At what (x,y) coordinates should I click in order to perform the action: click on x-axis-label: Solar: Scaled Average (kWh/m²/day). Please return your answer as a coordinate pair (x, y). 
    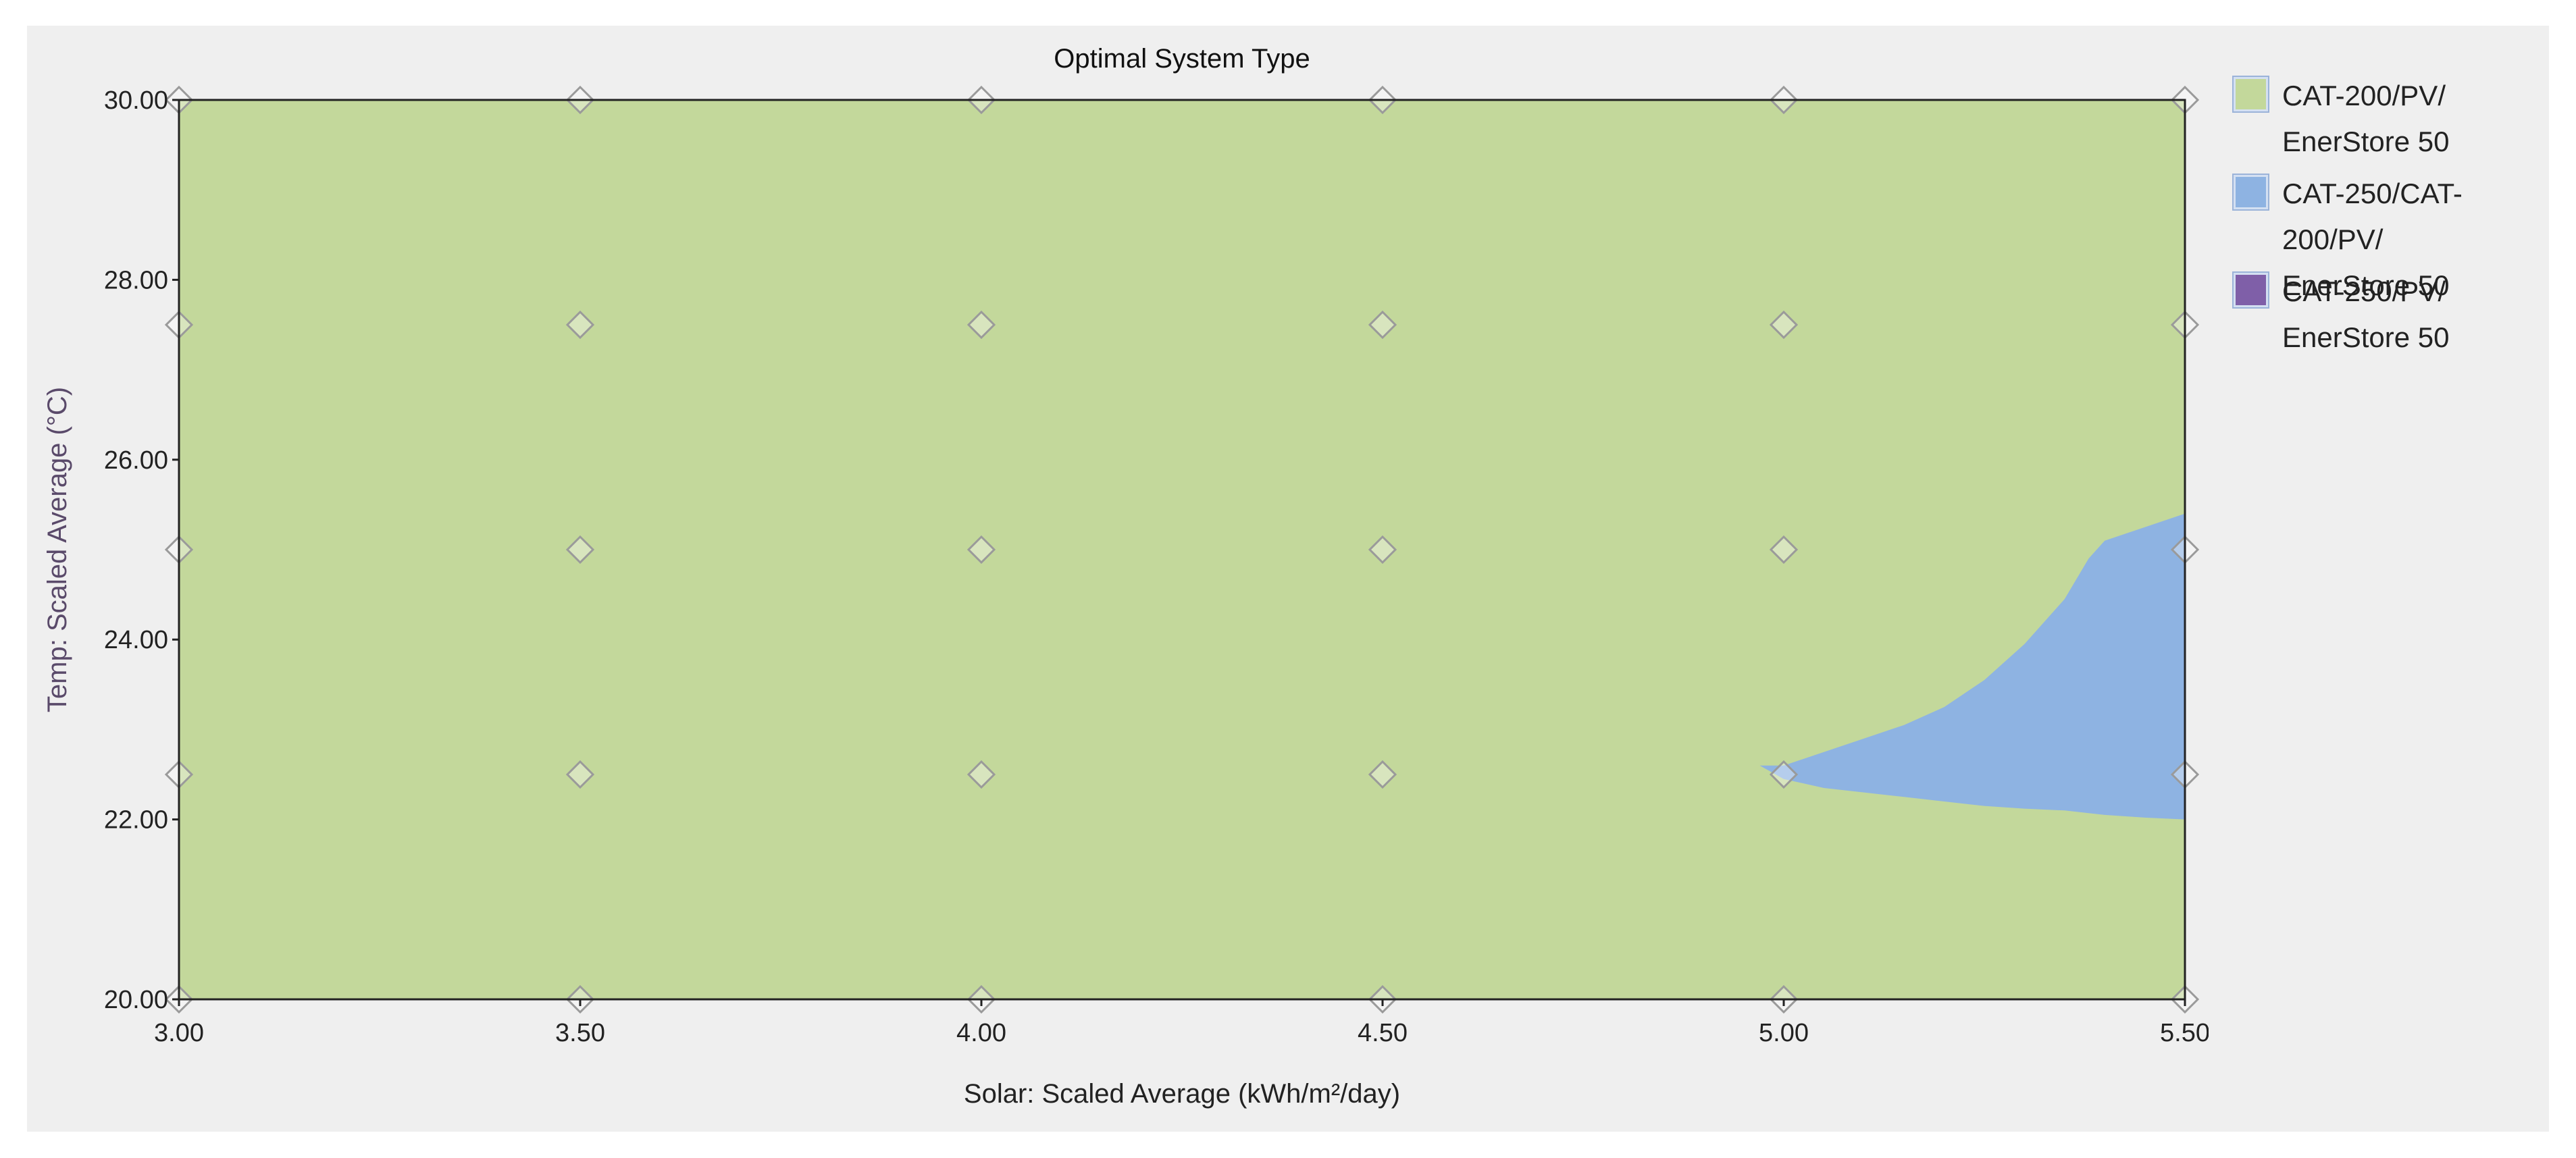
    Looking at the image, I should click on (1182, 1094).